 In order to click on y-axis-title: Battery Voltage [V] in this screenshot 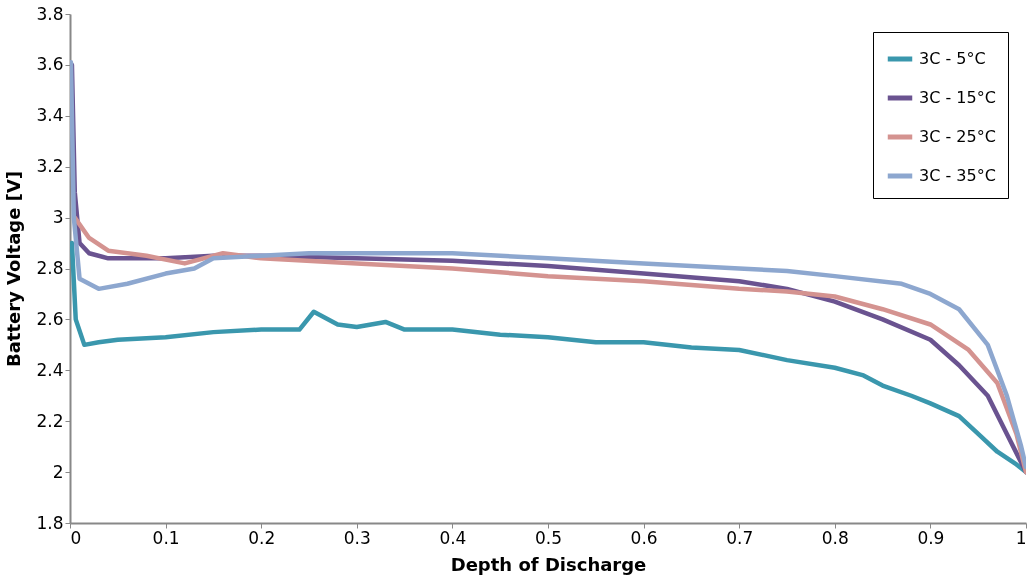, I will do `click(14, 269)`.